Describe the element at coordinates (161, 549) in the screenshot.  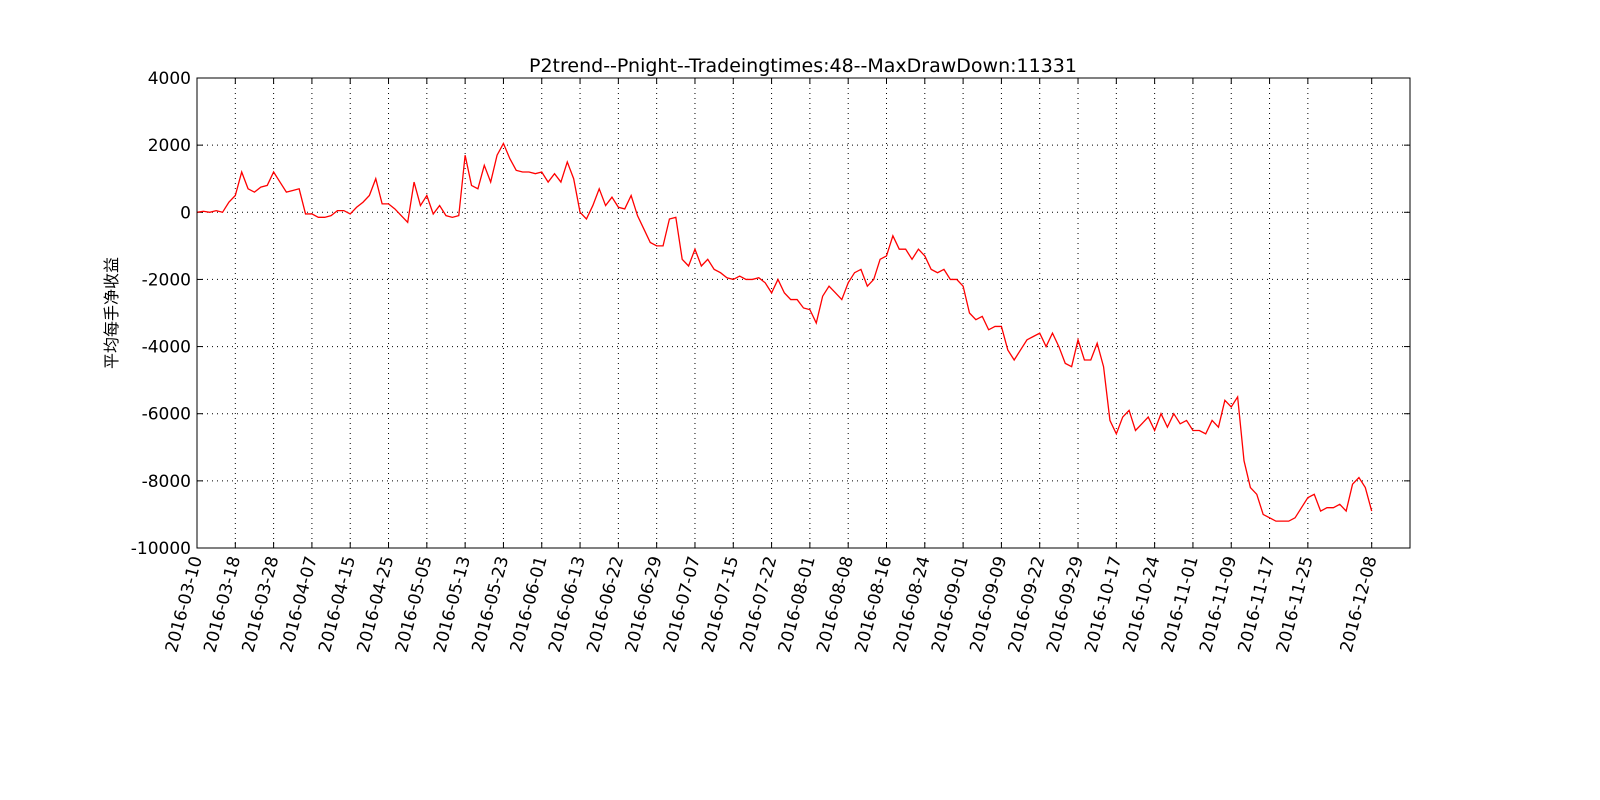
I see `y-tick-label: -10000` at that location.